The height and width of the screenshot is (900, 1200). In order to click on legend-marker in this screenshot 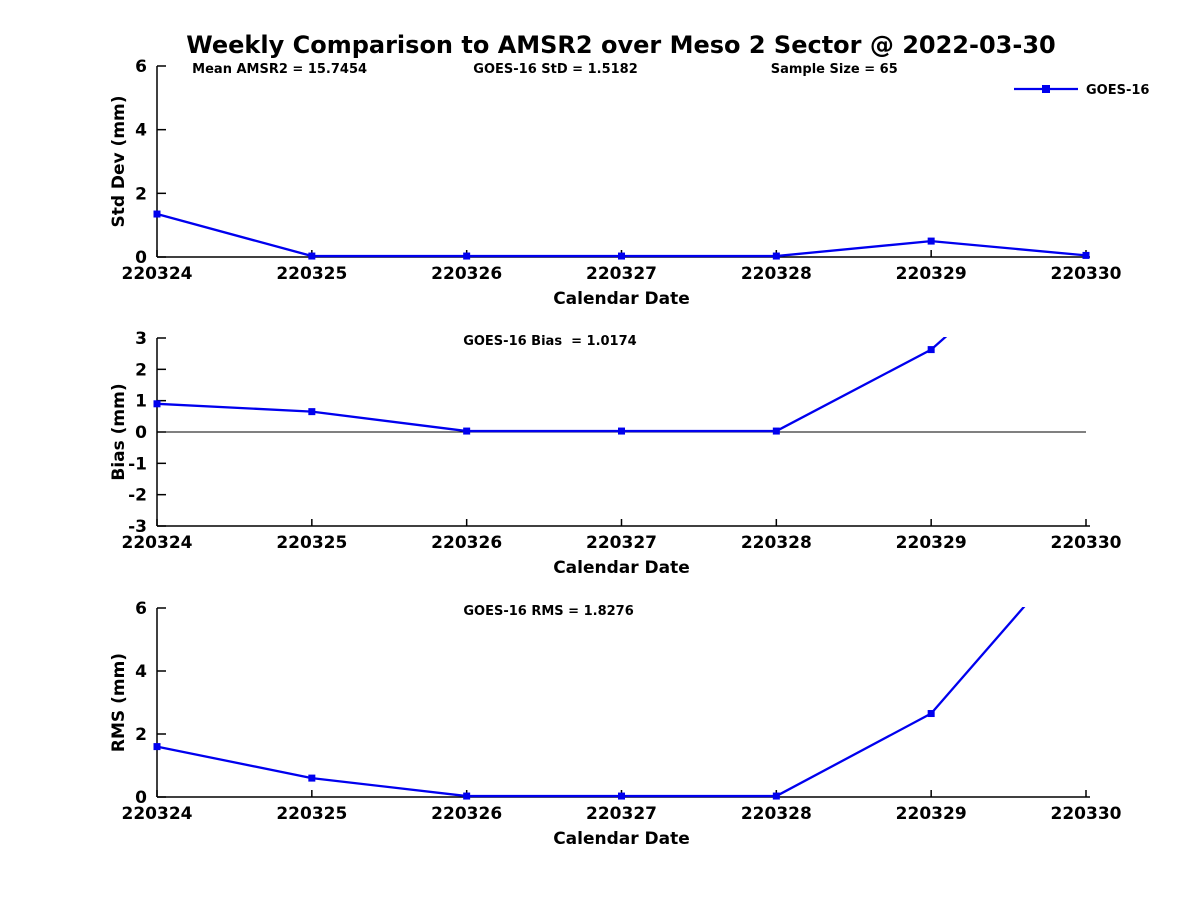, I will do `click(1046, 89)`.